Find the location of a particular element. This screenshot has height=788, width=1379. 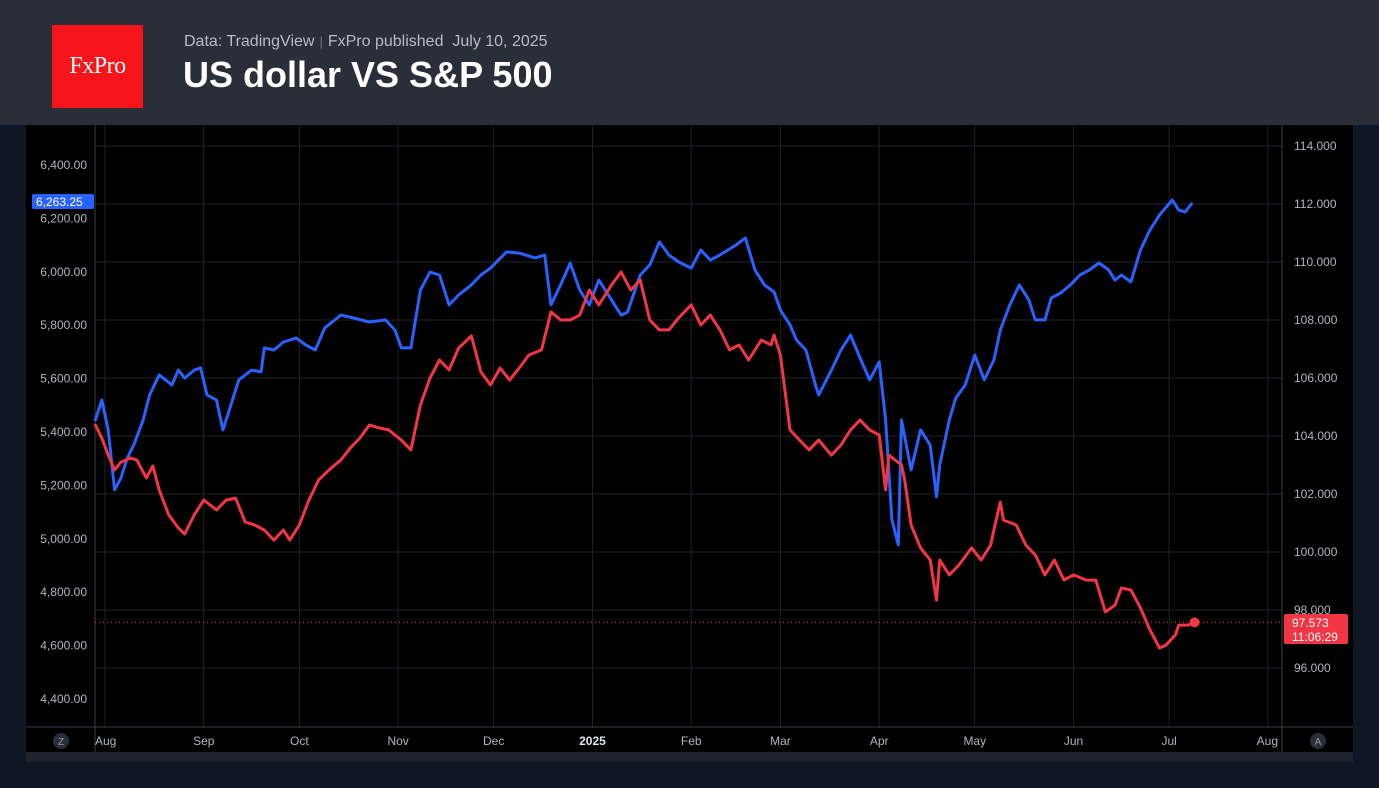

dollar-last-point is located at coordinates (1194, 622).